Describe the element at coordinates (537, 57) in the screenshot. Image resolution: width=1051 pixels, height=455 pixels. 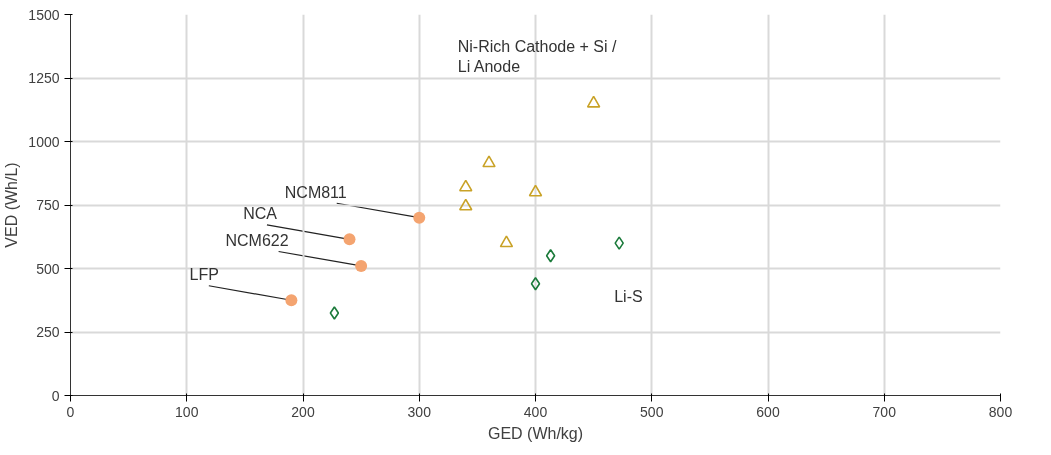
I see `series-label: Ni-Rich Cathode + Si / Li Anode` at that location.